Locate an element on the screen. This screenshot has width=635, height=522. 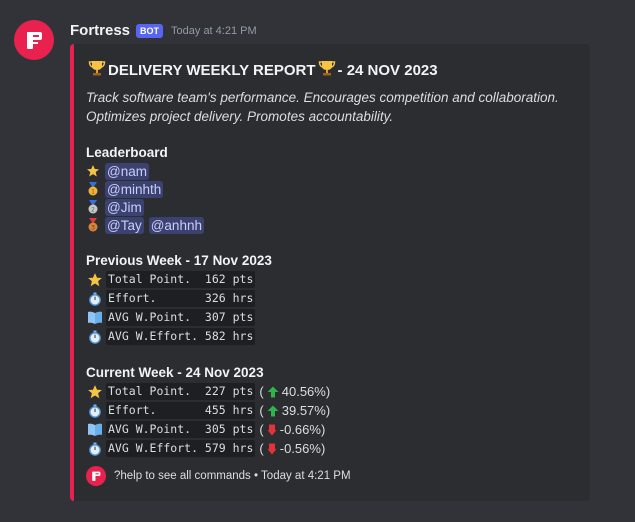
leaderboard-row: 2 @Jim is located at coordinates (332, 207).